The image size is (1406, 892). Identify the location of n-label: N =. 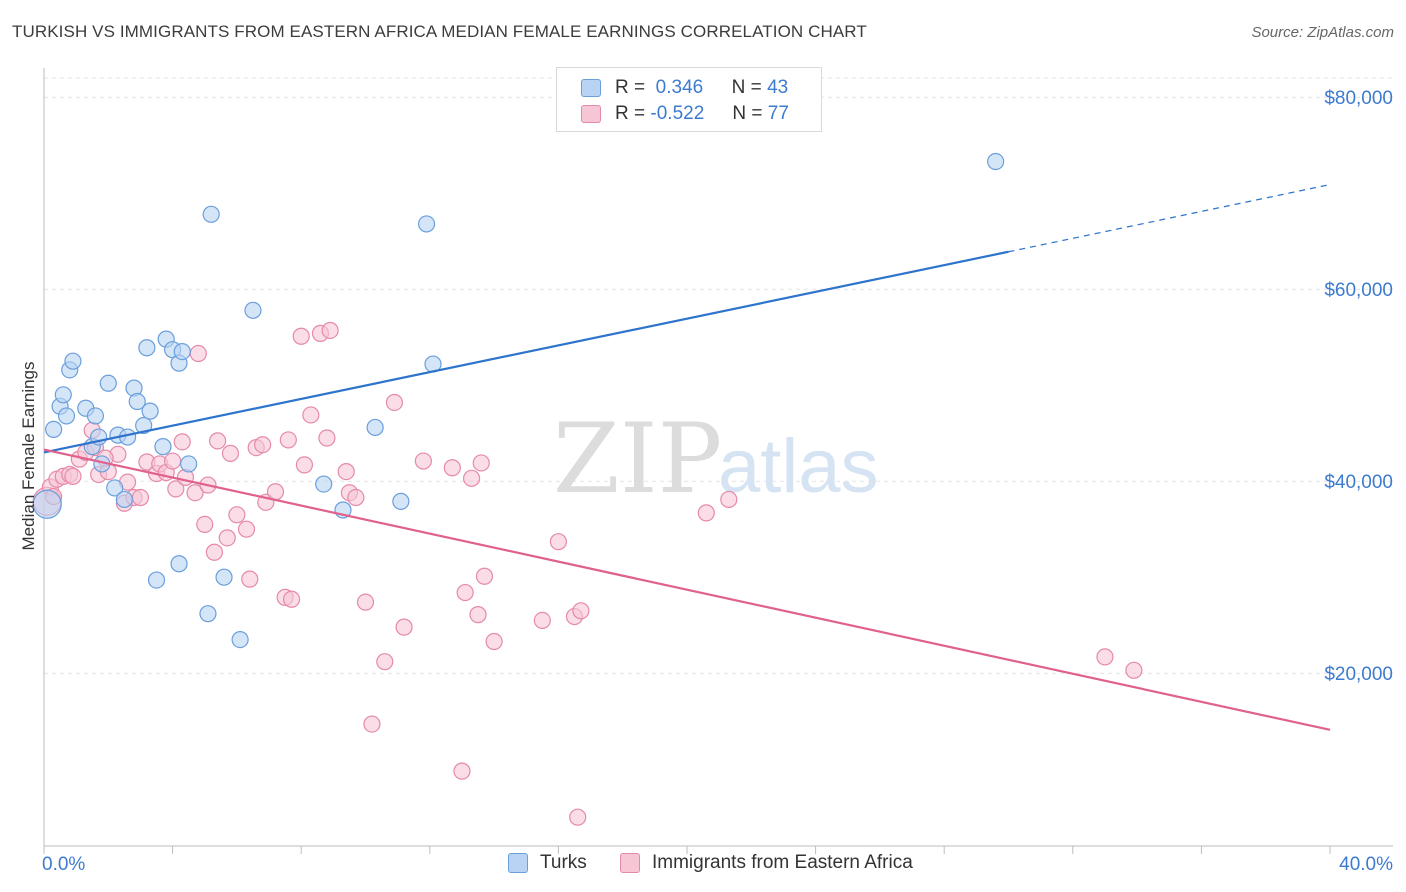
(746, 87).